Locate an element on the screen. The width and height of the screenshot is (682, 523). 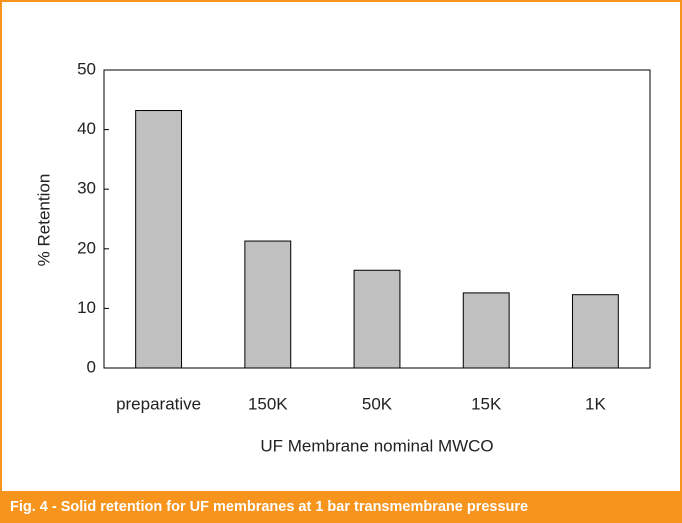
x-tick-label: 50K is located at coordinates (377, 403).